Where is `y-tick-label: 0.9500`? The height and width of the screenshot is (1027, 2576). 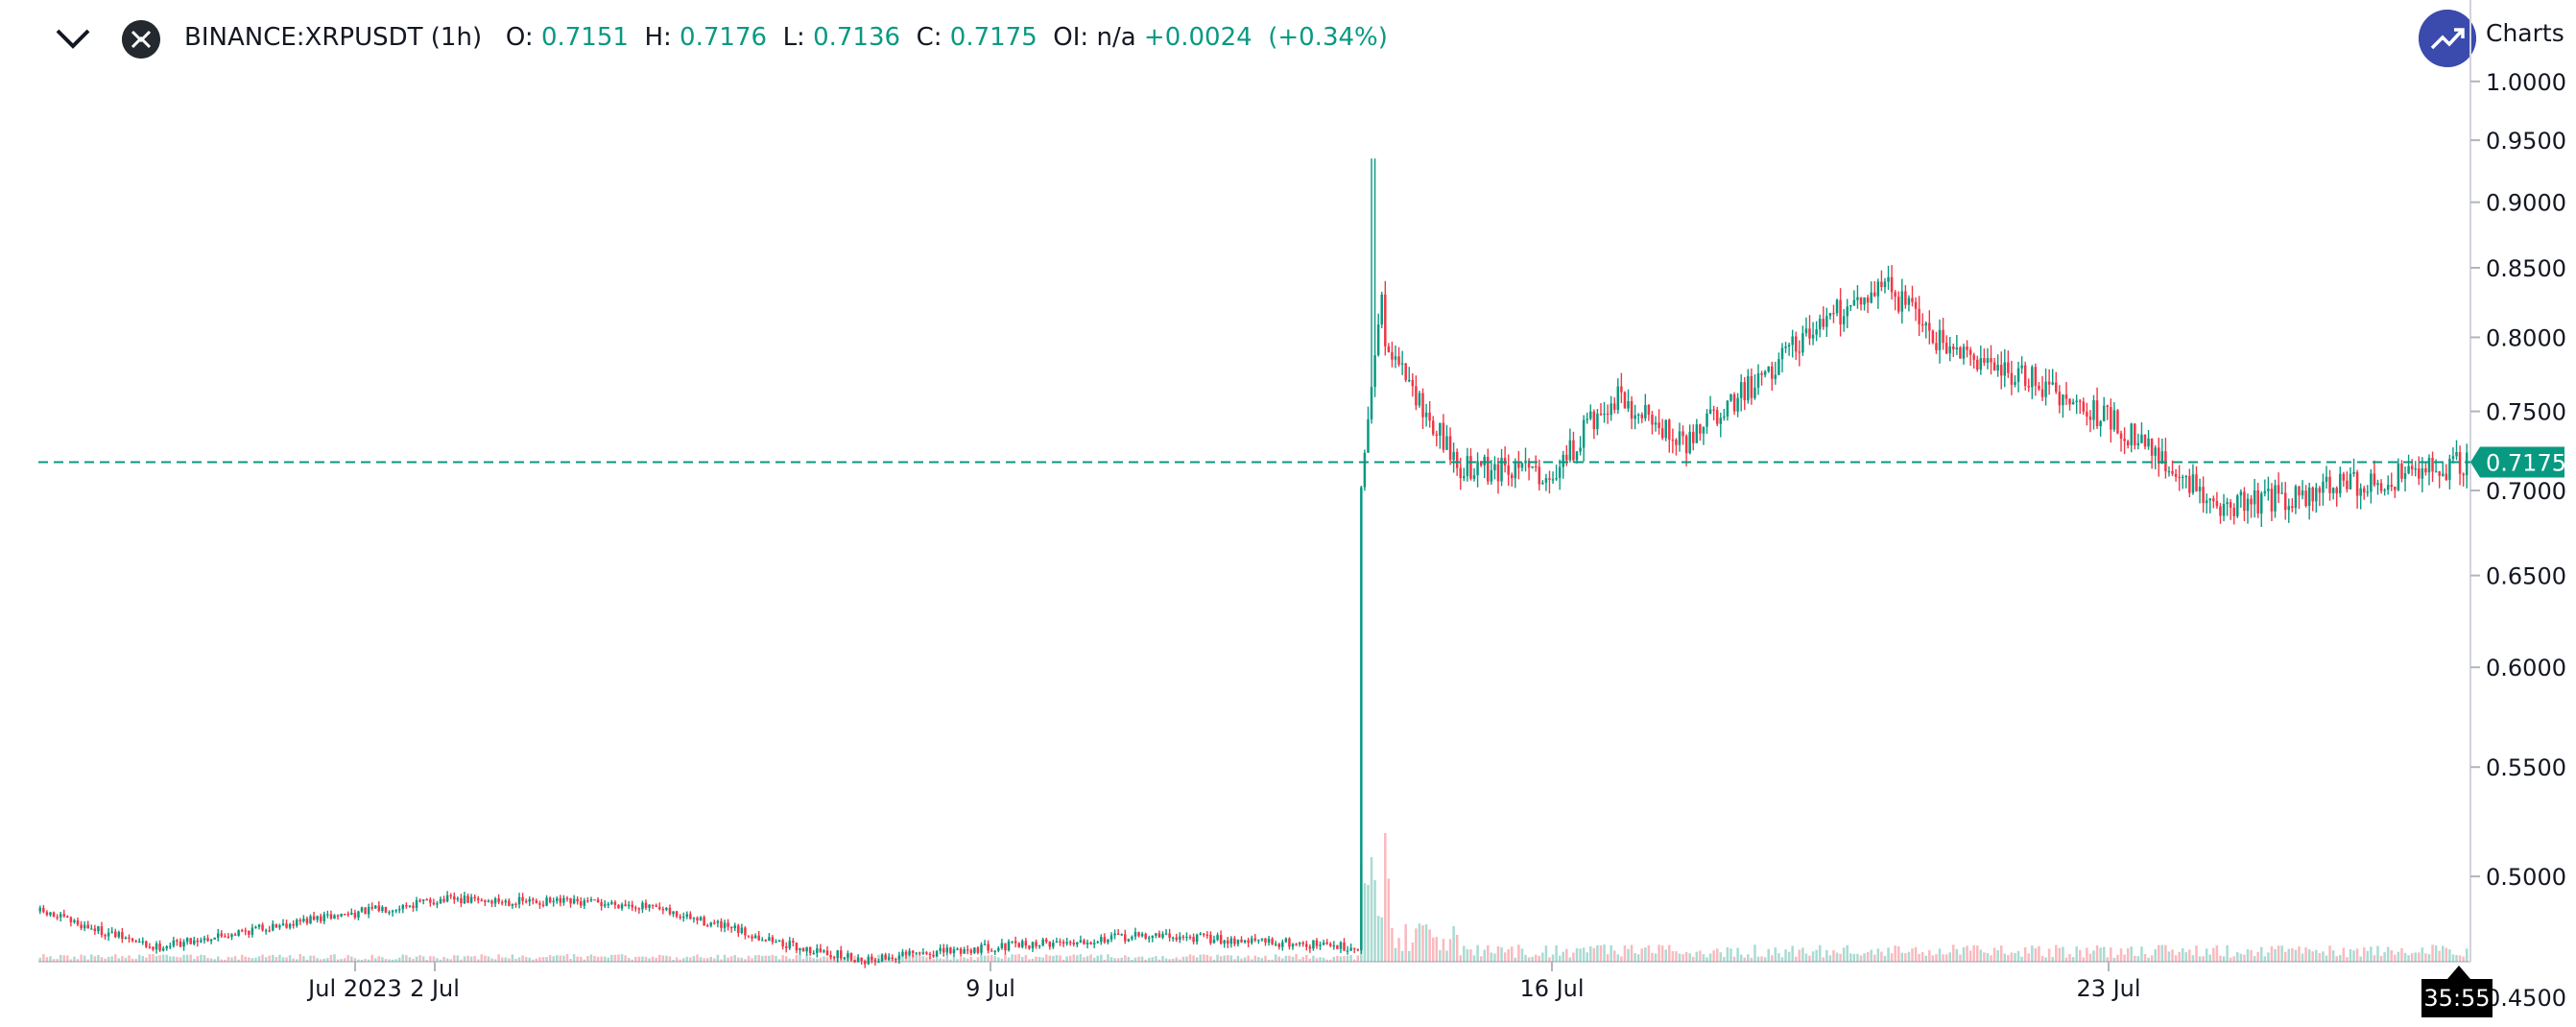 y-tick-label: 0.9500 is located at coordinates (2526, 141).